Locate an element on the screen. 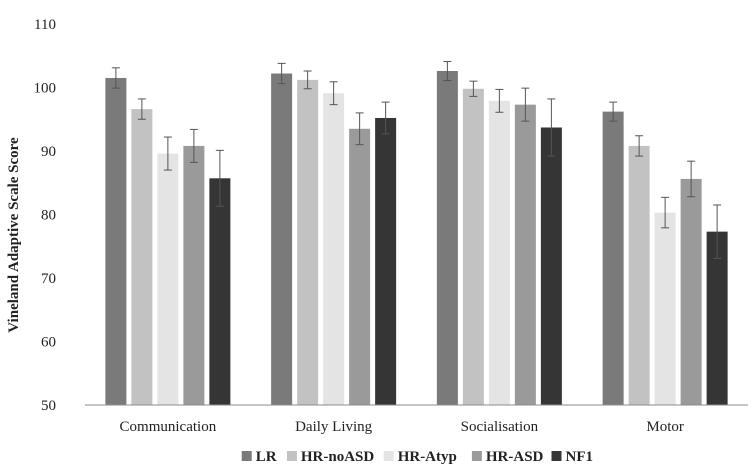  y-ticks: 50 60 70 80 90 100 110 is located at coordinates (45, 215).